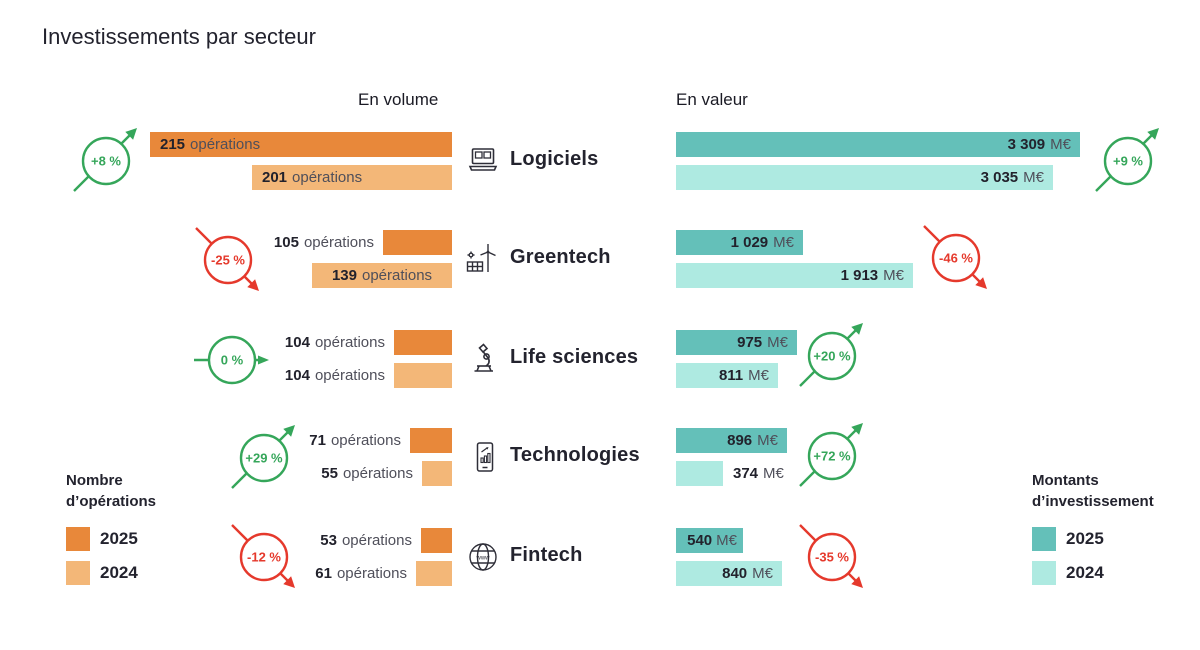 The width and height of the screenshot is (1200, 650). I want to click on smartphone-chart-icon, so click(485, 457).